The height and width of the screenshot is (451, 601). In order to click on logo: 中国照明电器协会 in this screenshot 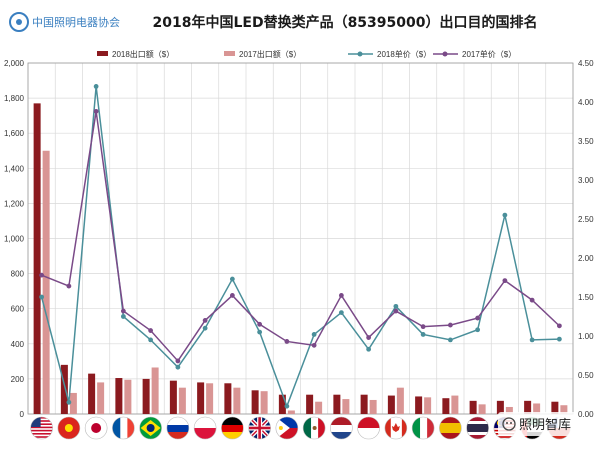, I will do `click(64, 22)`.